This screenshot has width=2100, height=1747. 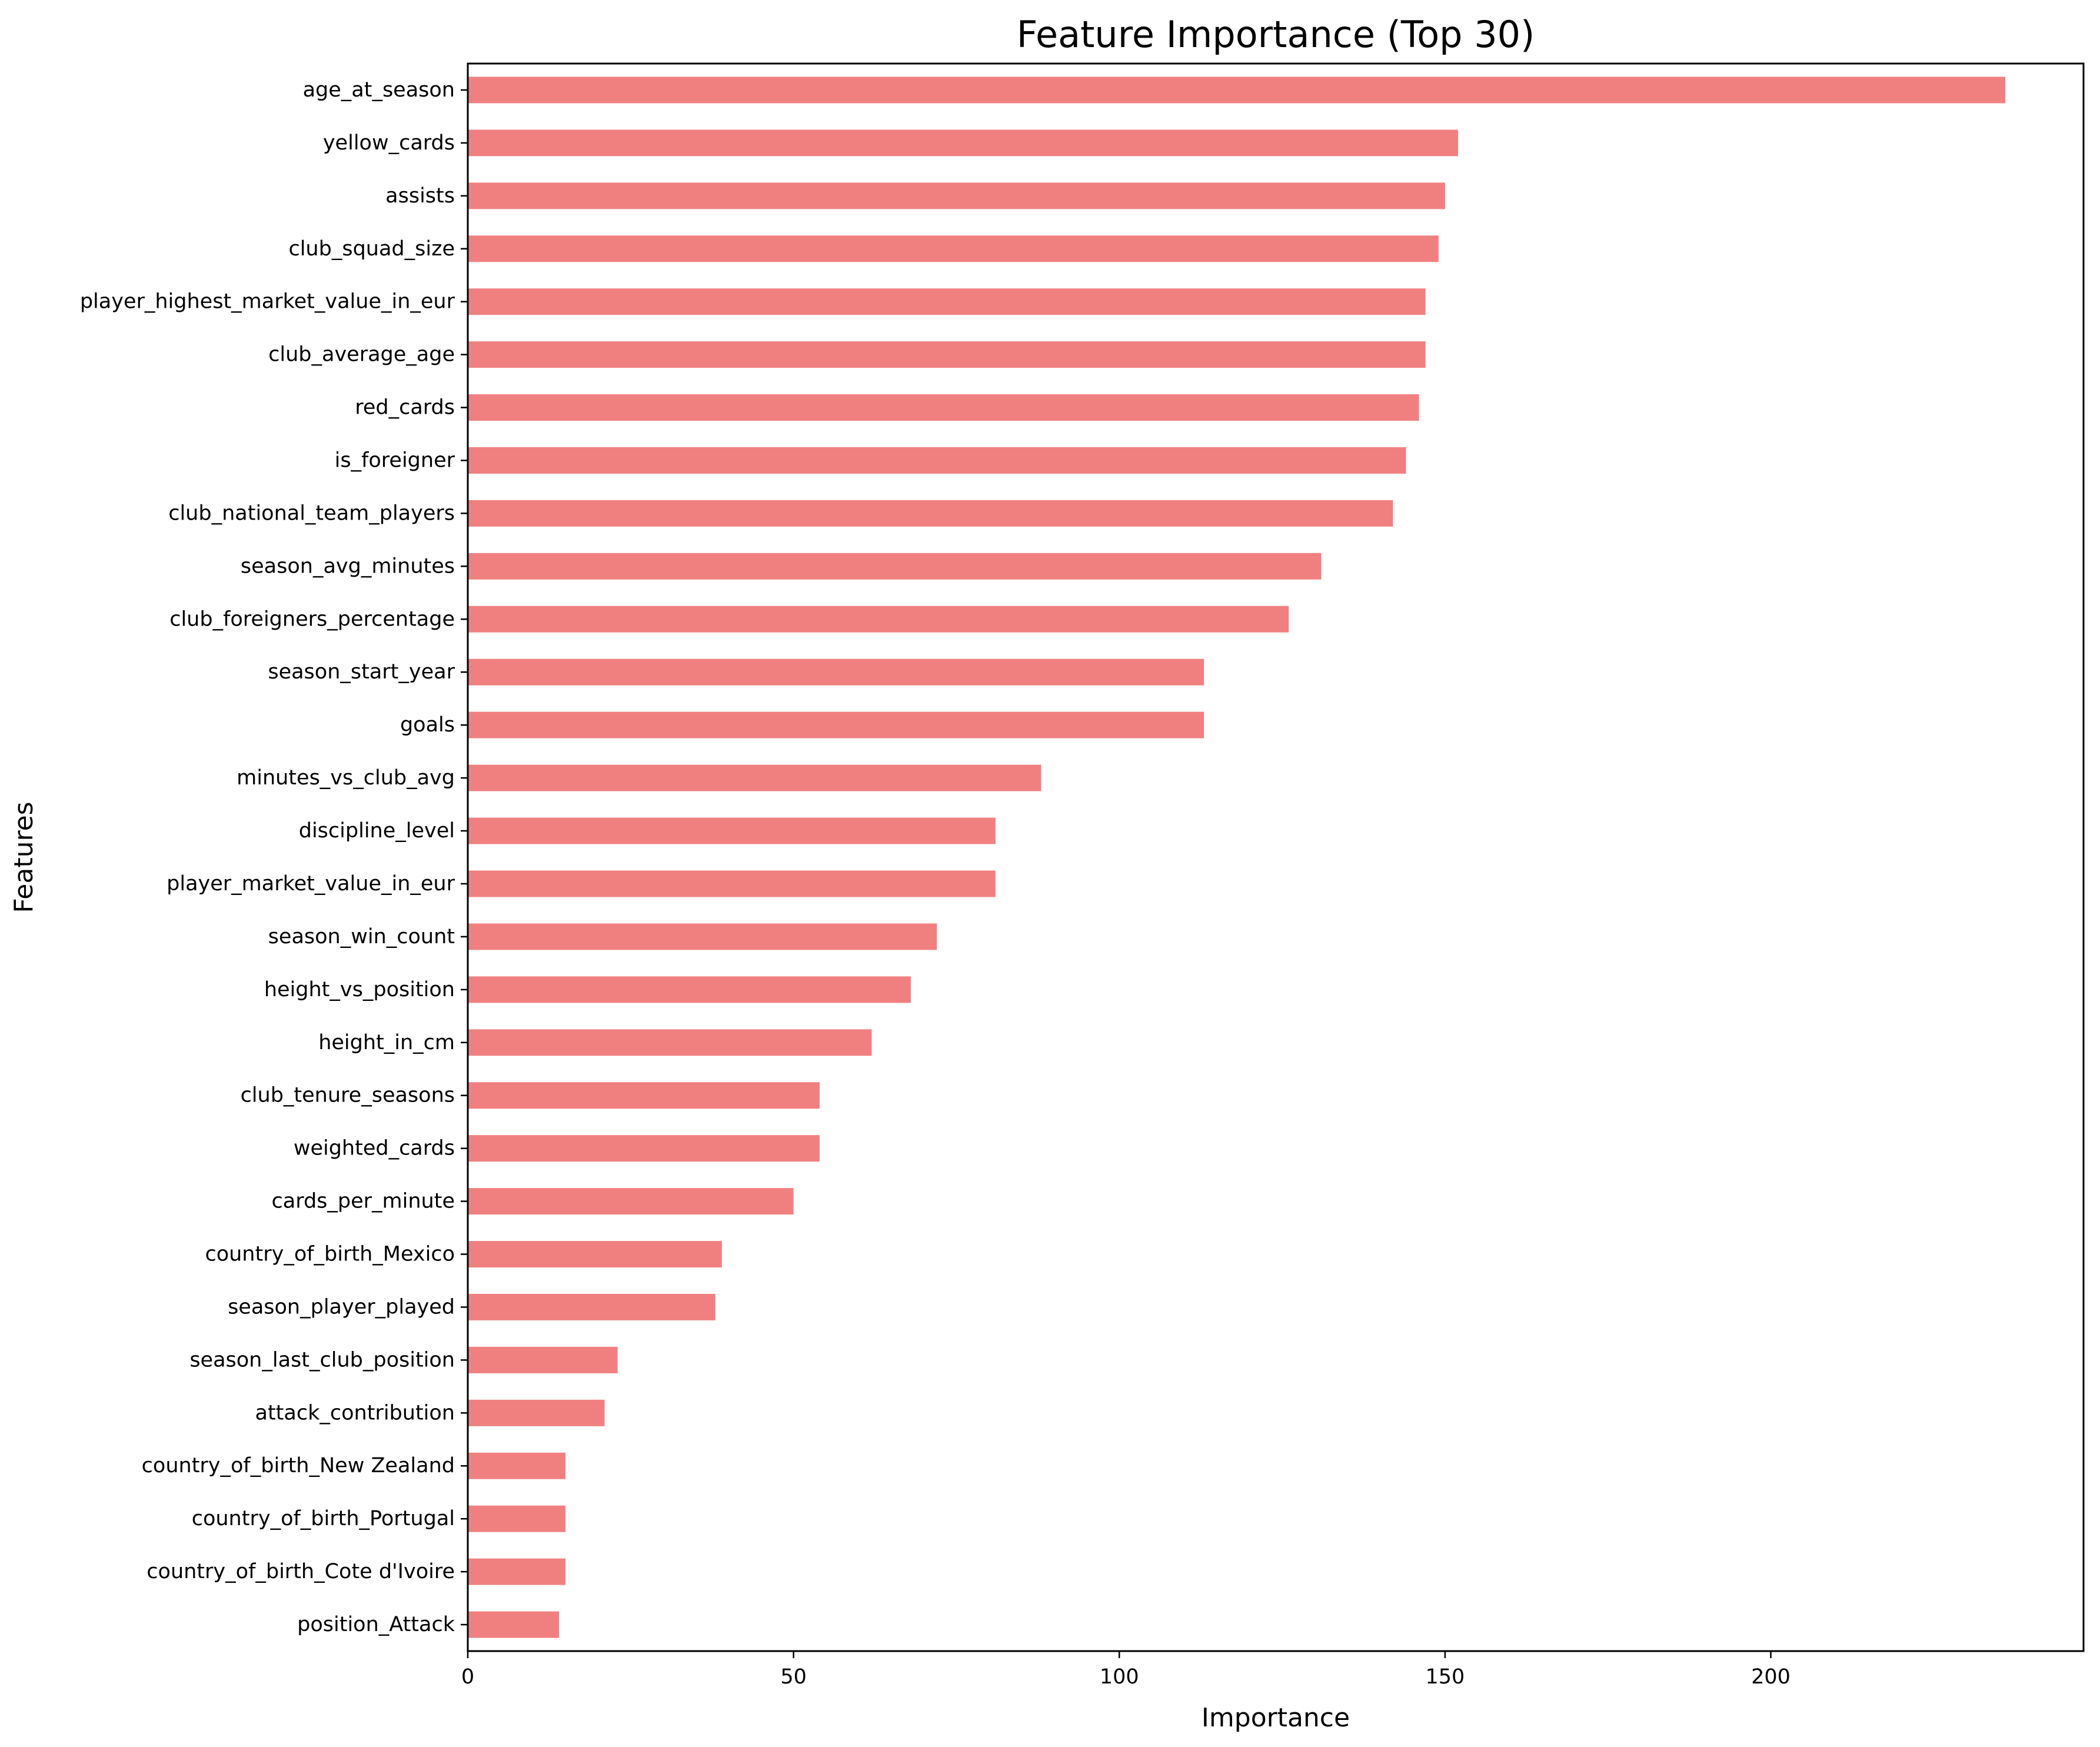 What do you see at coordinates (374, 1148) in the screenshot?
I see `y-tick-label-20: weighted_cards` at bounding box center [374, 1148].